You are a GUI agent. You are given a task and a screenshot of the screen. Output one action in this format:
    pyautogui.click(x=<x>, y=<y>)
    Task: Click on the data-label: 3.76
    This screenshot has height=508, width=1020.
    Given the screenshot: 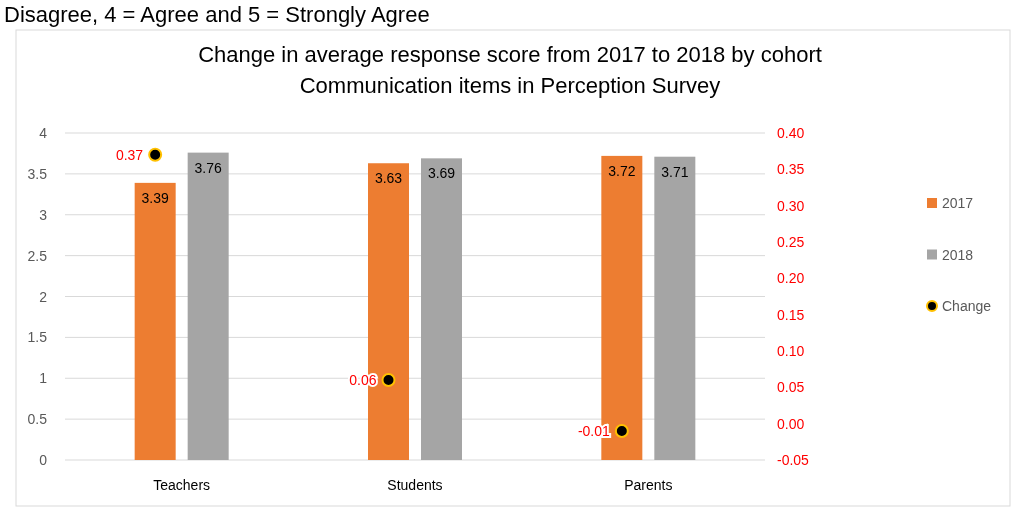 What is the action you would take?
    pyautogui.click(x=208, y=167)
    